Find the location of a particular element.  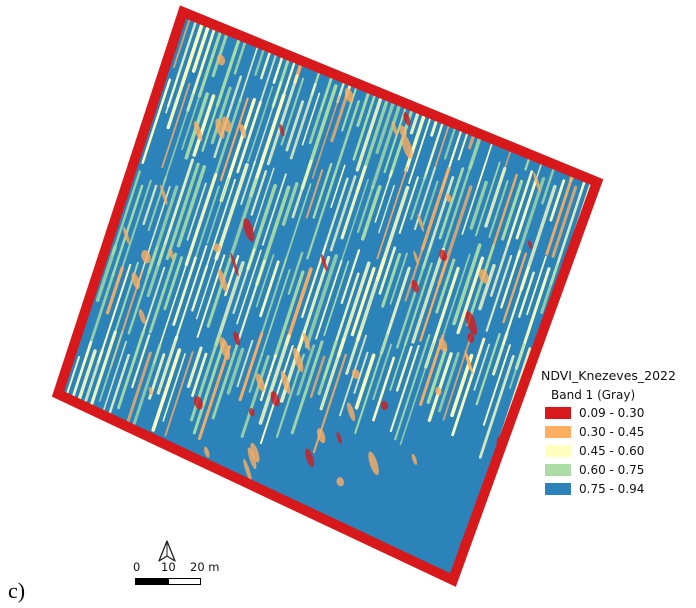

legend-class-4: 0.75 - 0.94 is located at coordinates (610, 488).